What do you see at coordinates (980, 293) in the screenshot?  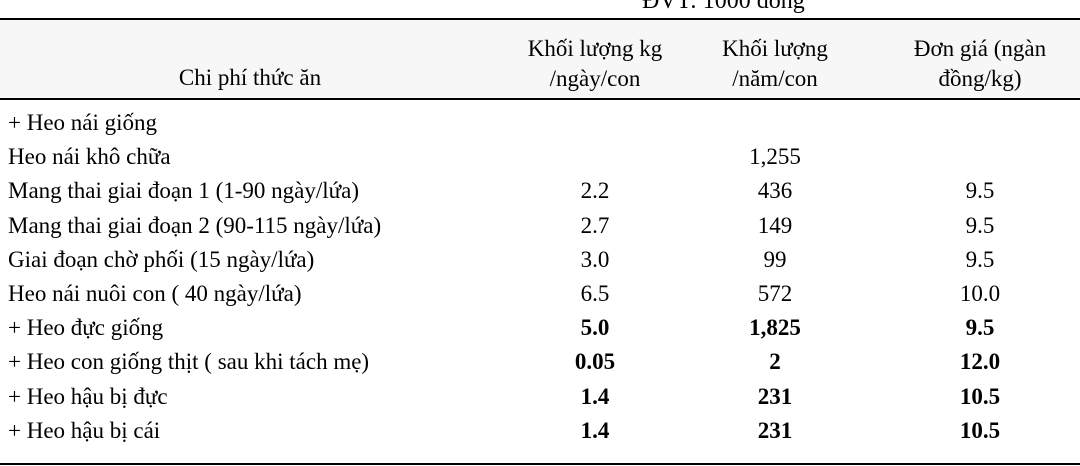 I see `row-price: 10.0` at bounding box center [980, 293].